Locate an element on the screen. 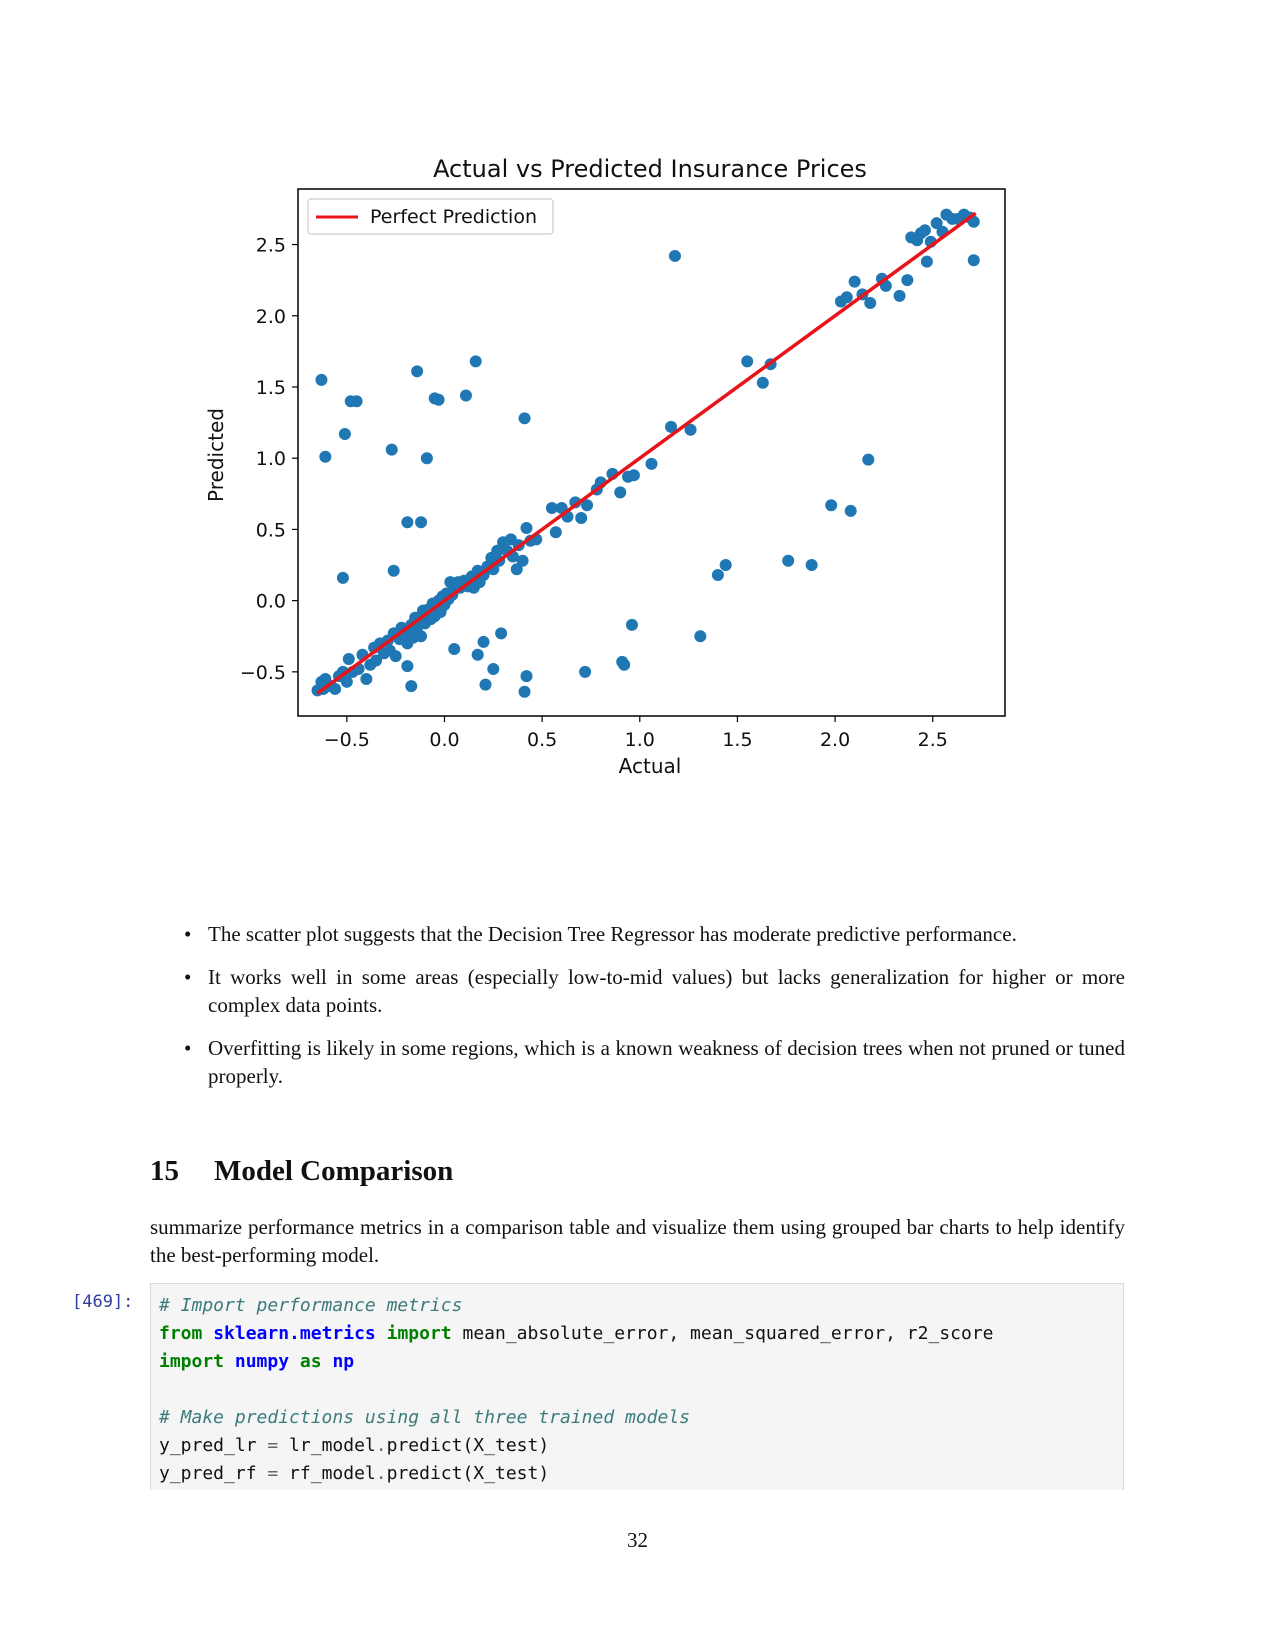 This screenshot has width=1275, height=1650. code-token: y_pred_lr is located at coordinates (213, 1445).